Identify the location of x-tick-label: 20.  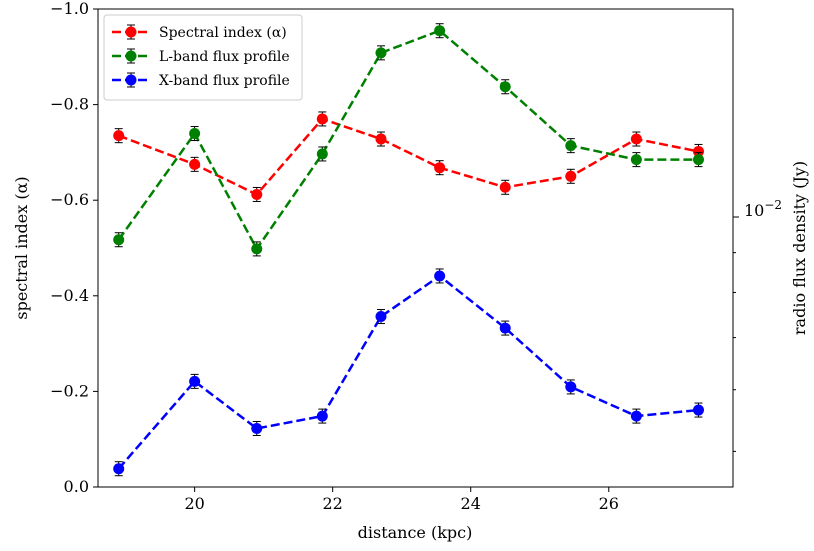
(194, 503).